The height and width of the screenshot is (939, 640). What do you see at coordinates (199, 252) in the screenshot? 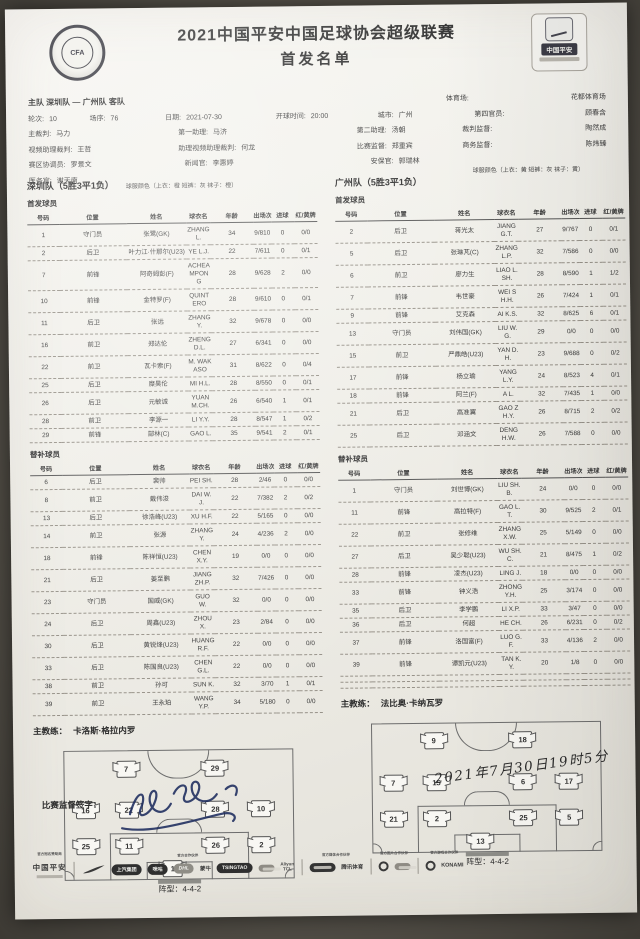
I see `cell-jersey-name: YE L.J.` at bounding box center [199, 252].